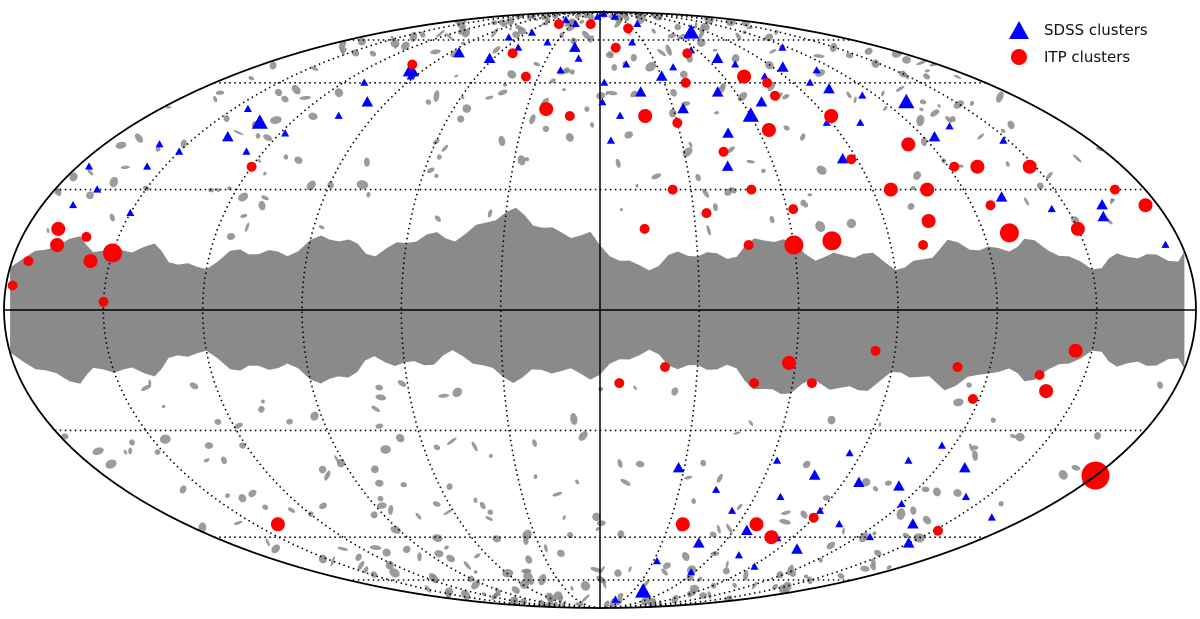 The height and width of the screenshot is (619, 1200). What do you see at coordinates (1086, 56) in the screenshot?
I see `legend-item-itp: ITP clusters` at bounding box center [1086, 56].